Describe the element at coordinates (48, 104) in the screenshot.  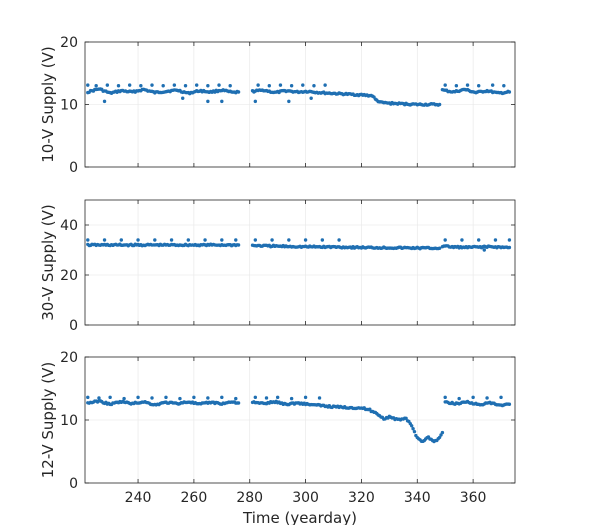
I see `y-axis-label: 10-V Supply (V)` at that location.